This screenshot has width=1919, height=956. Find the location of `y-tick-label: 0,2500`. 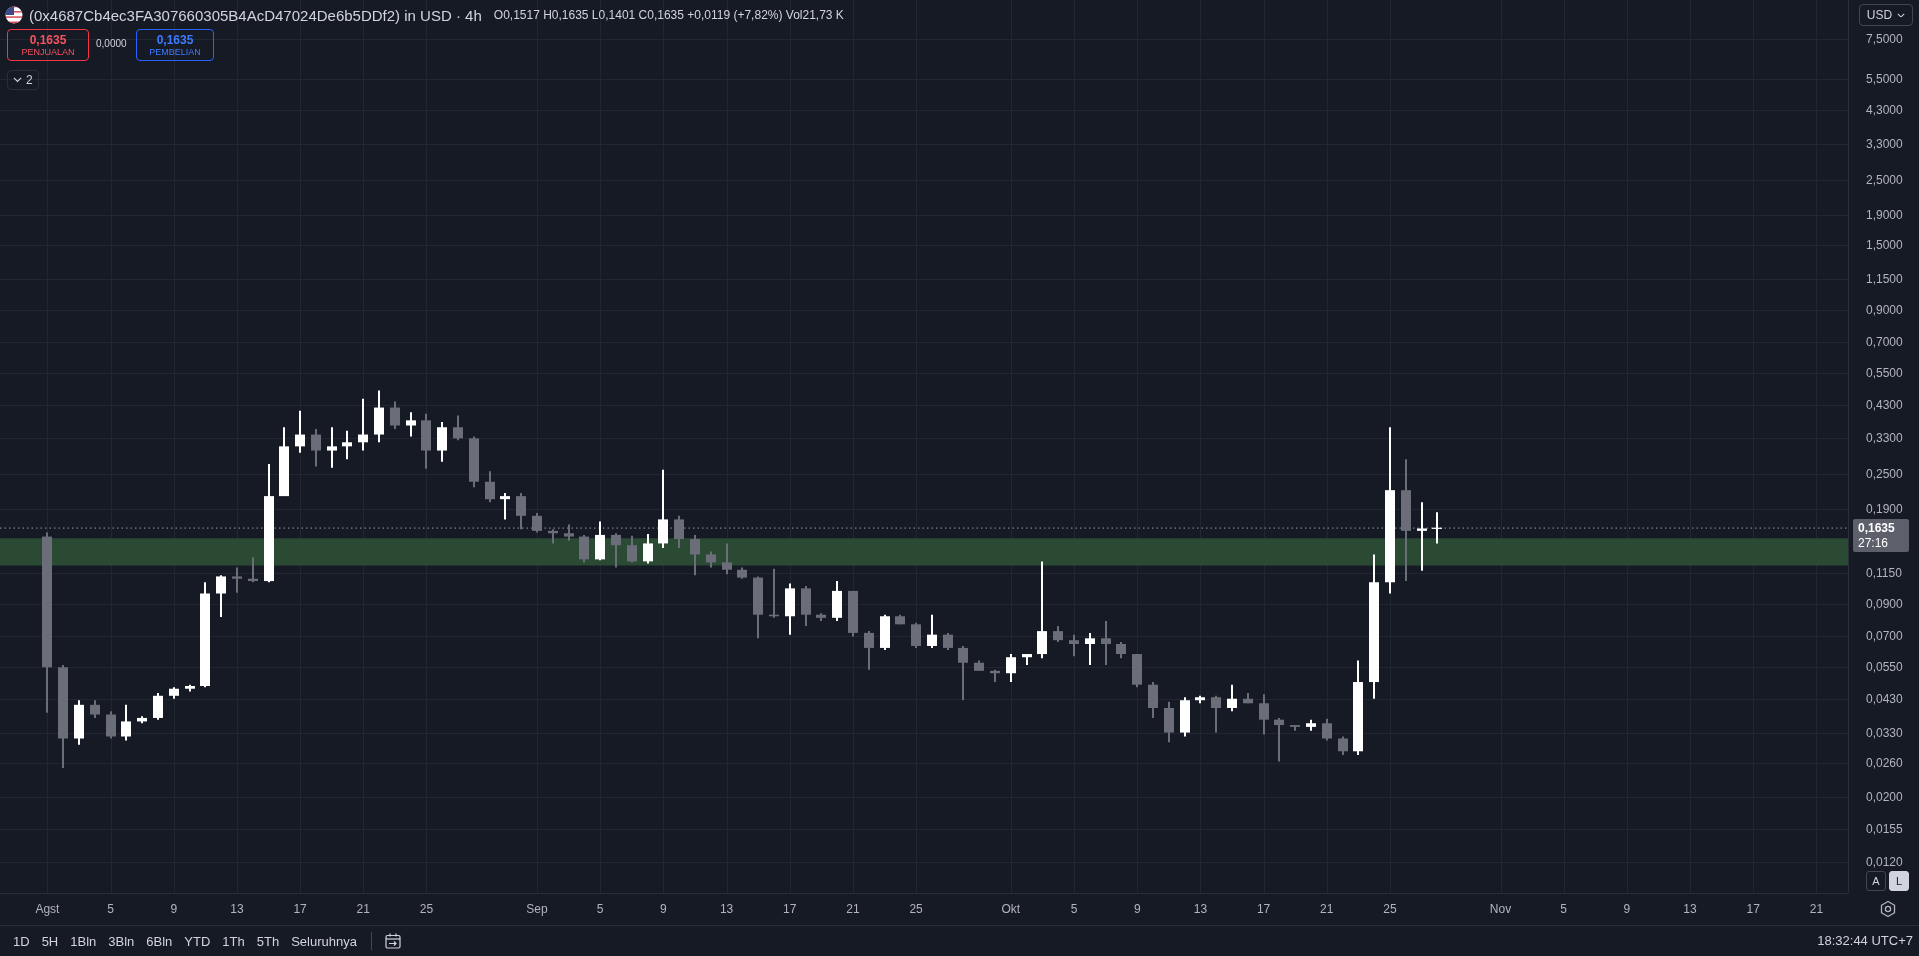

y-tick-label: 0,2500 is located at coordinates (1885, 473).